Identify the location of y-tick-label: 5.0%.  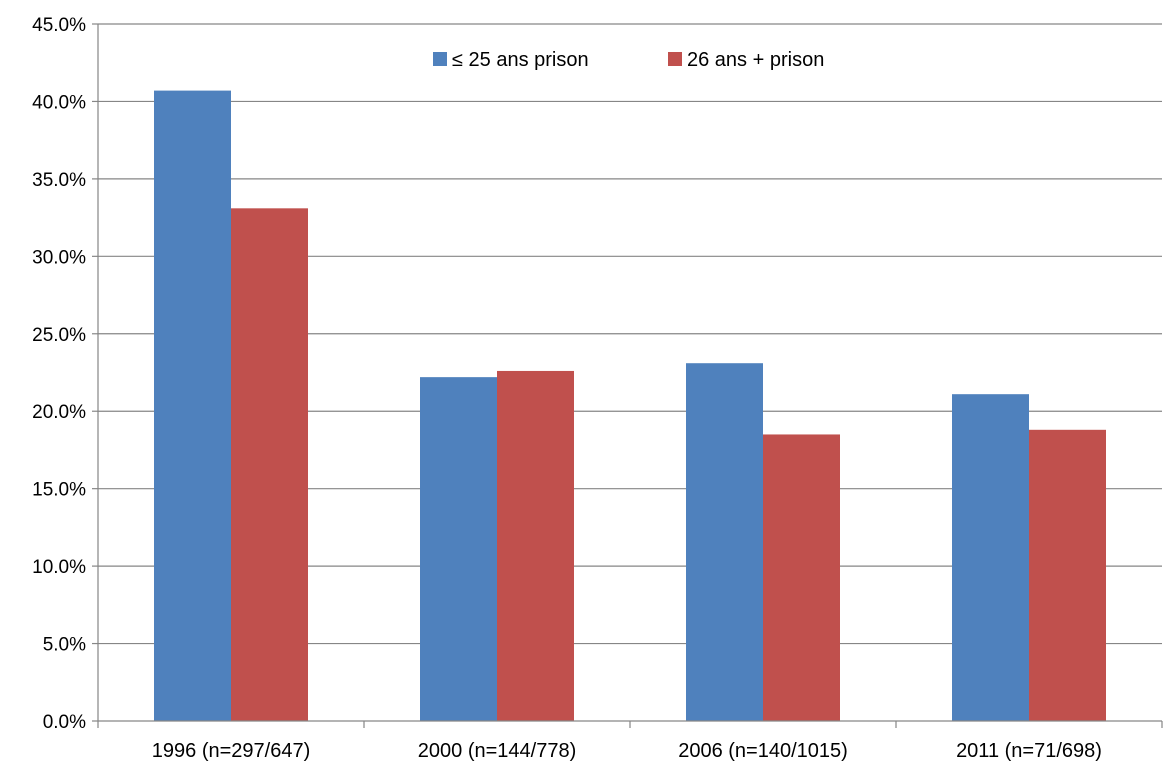
(64, 645).